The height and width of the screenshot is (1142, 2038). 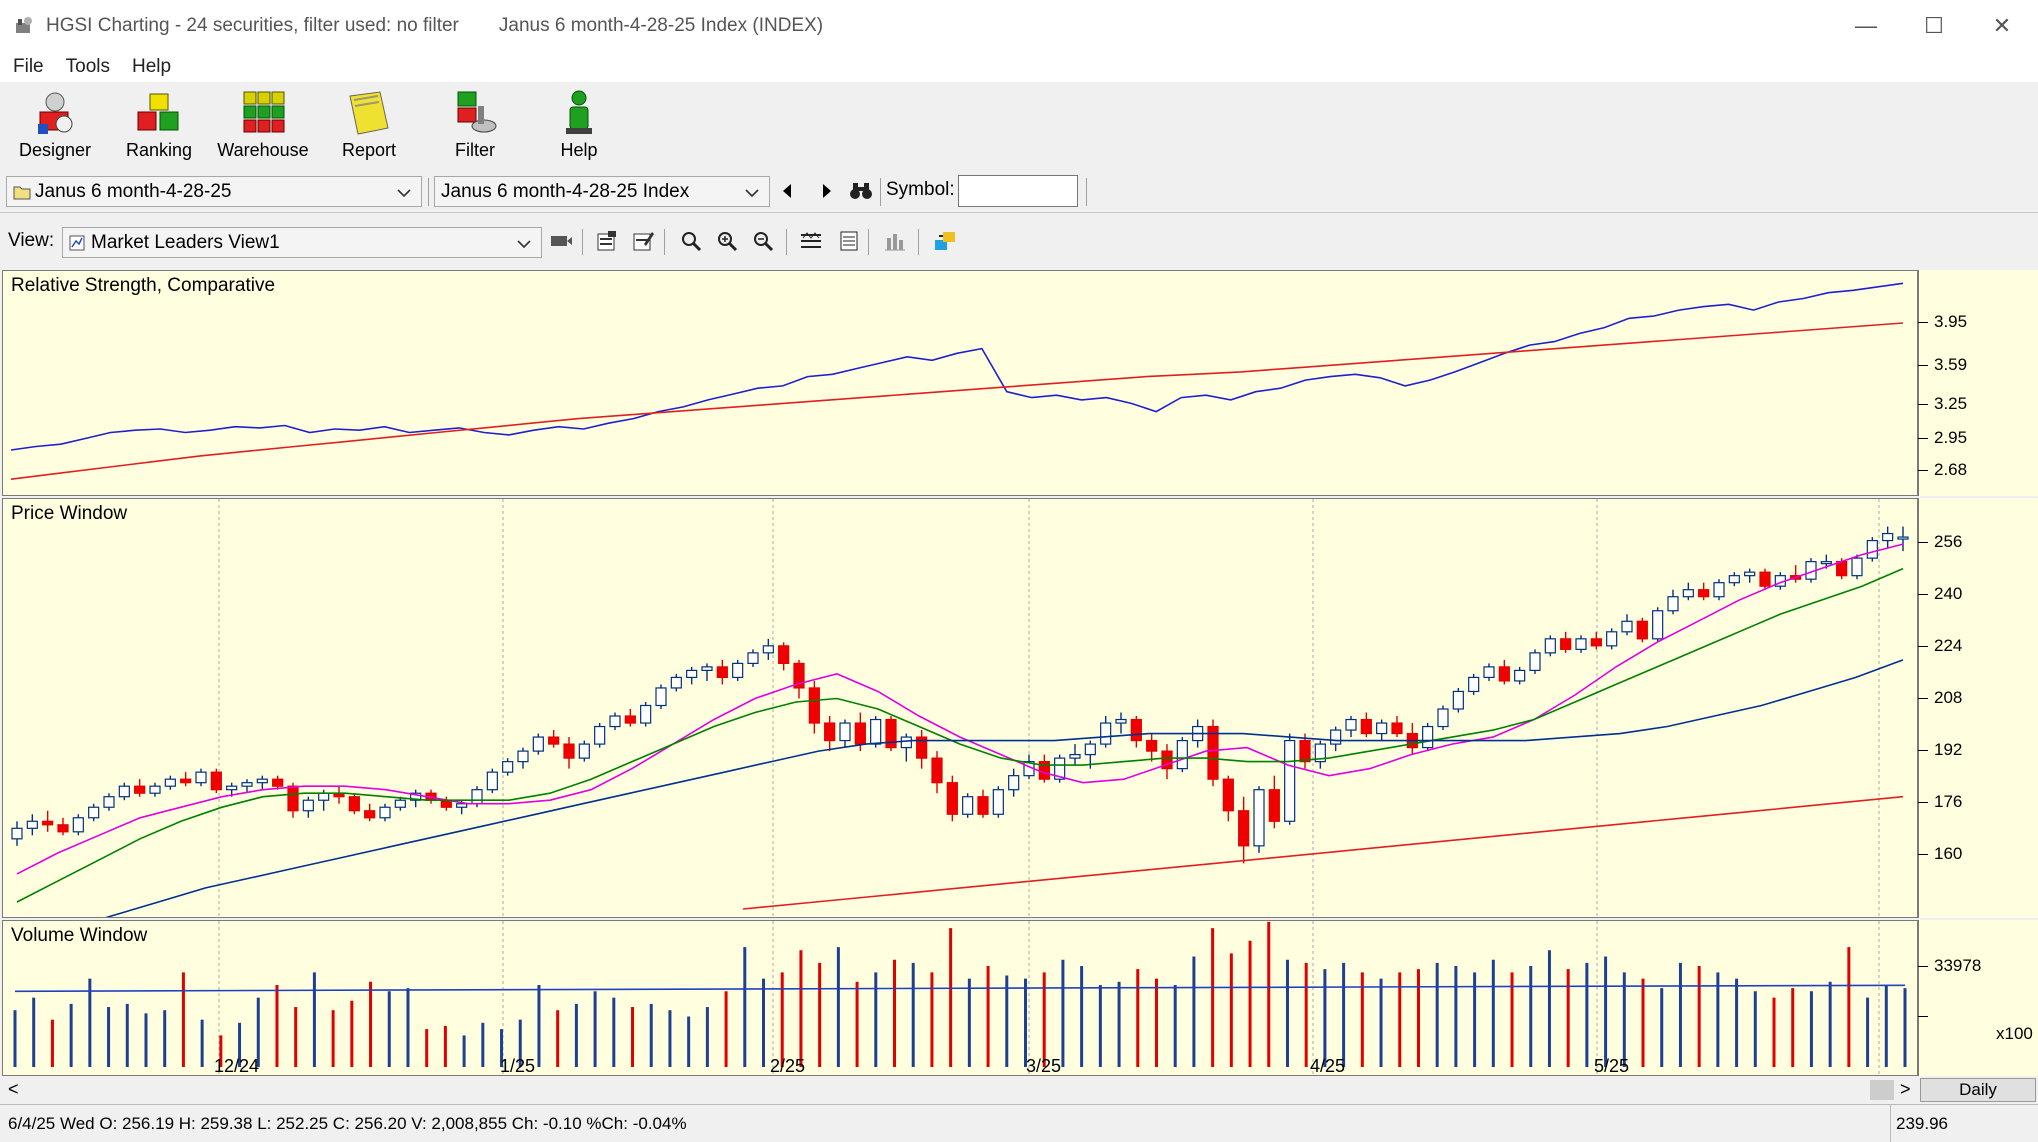 What do you see at coordinates (811, 241) in the screenshot?
I see `indicators-icon` at bounding box center [811, 241].